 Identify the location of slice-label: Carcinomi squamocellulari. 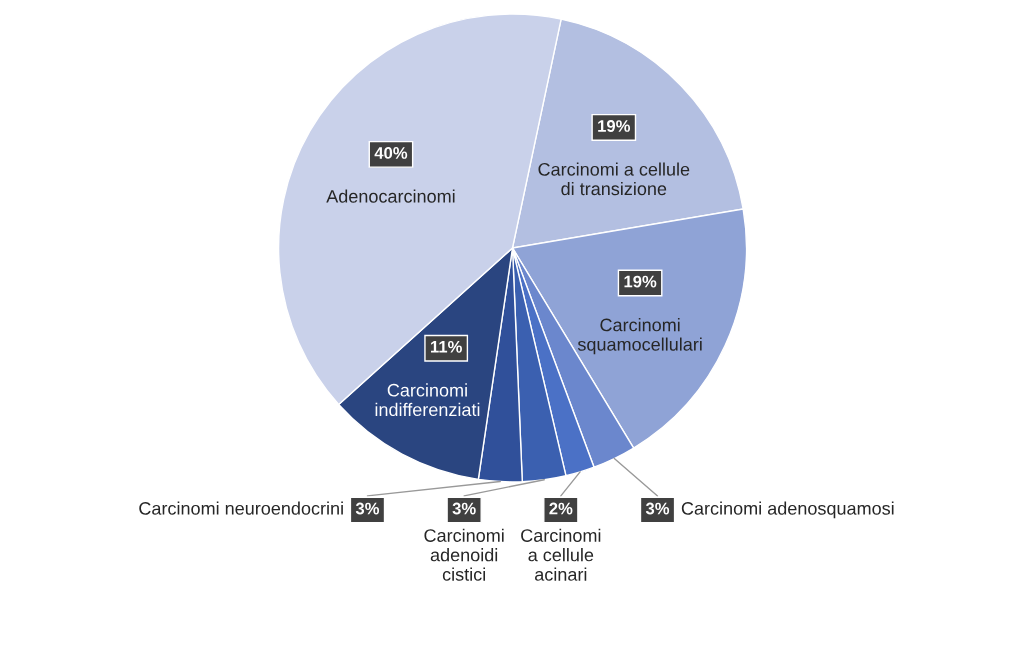
(639, 336).